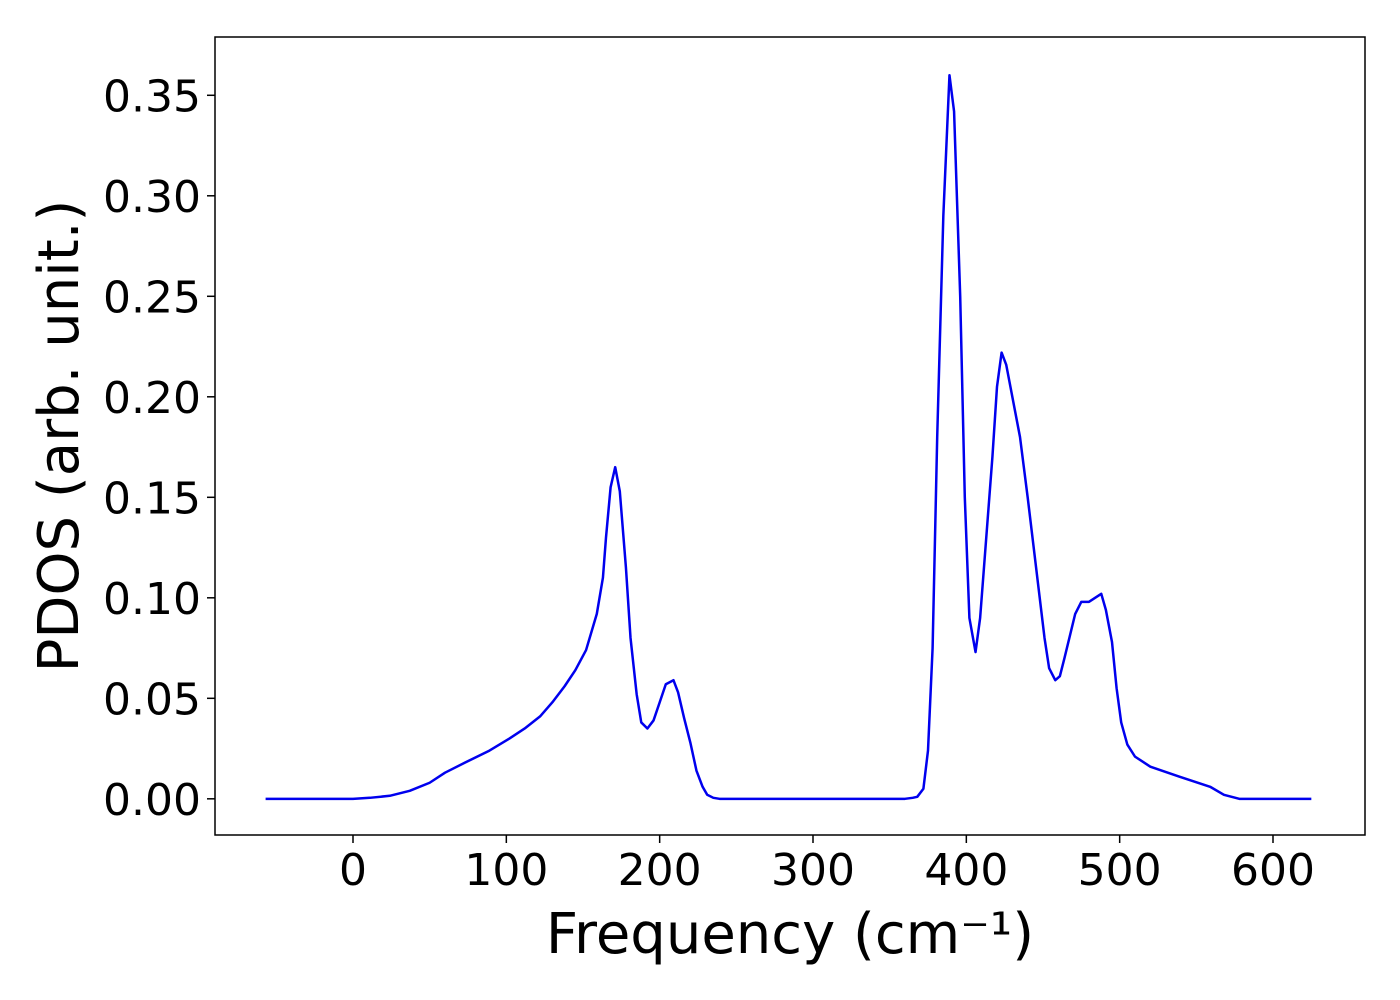 The image size is (1400, 1000). I want to click on x-axis-label: Frequency (cm⁻¹), so click(790, 934).